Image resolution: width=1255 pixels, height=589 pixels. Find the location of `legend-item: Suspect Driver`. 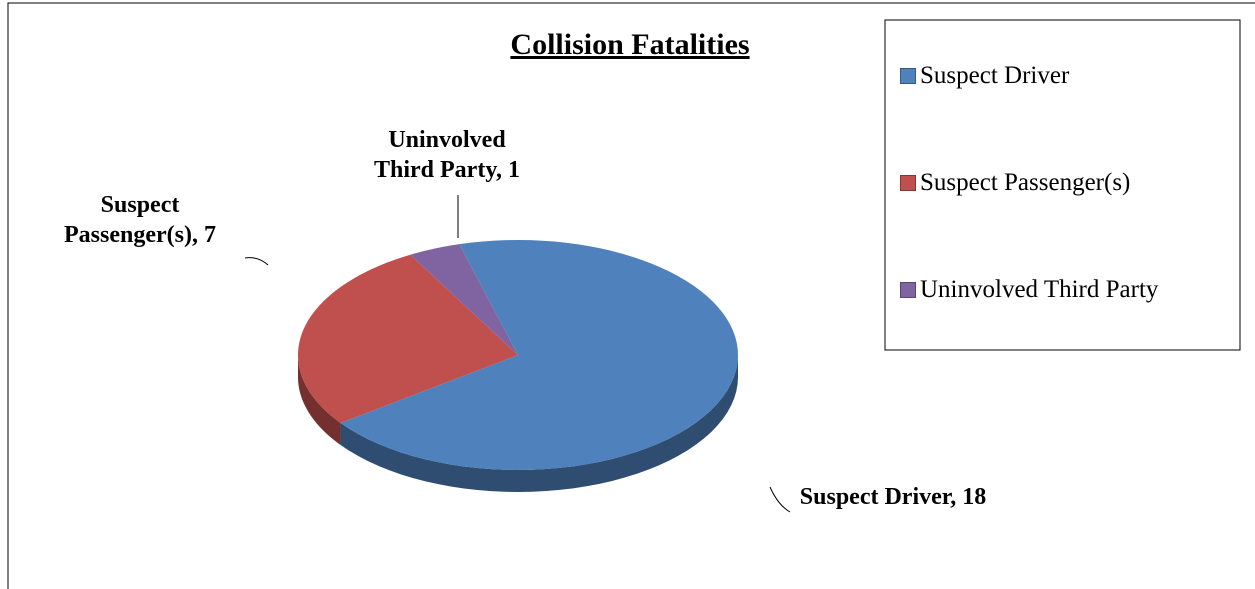

legend-item: Suspect Driver is located at coordinates (984, 76).